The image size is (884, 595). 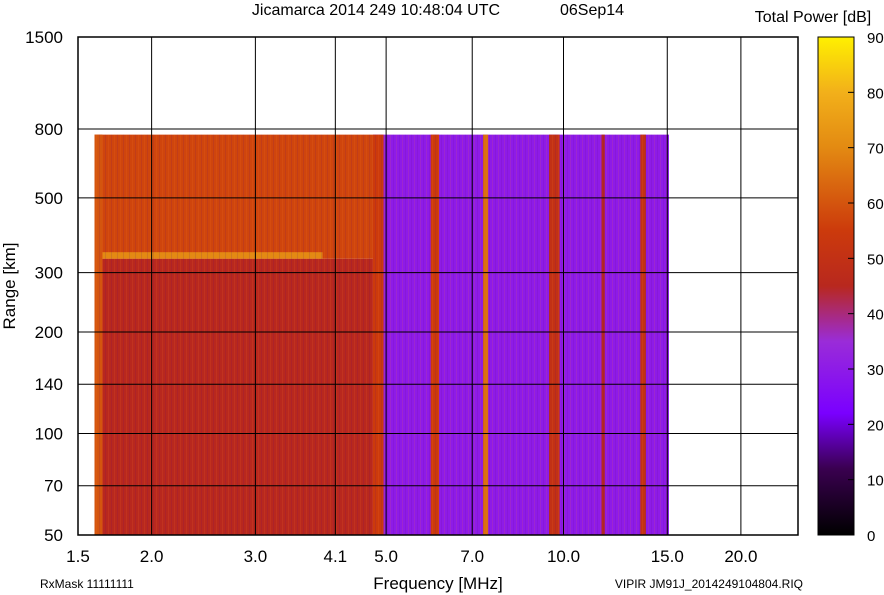 What do you see at coordinates (386, 556) in the screenshot?
I see `x-tick-label: 5.0` at bounding box center [386, 556].